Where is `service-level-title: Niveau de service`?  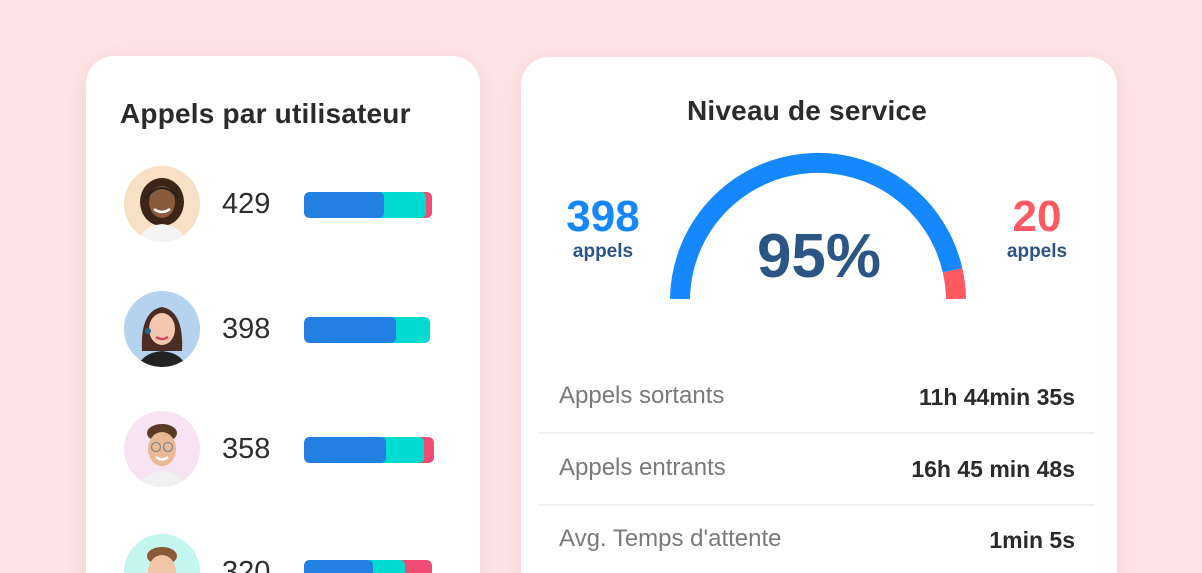 service-level-title: Niveau de service is located at coordinates (807, 110).